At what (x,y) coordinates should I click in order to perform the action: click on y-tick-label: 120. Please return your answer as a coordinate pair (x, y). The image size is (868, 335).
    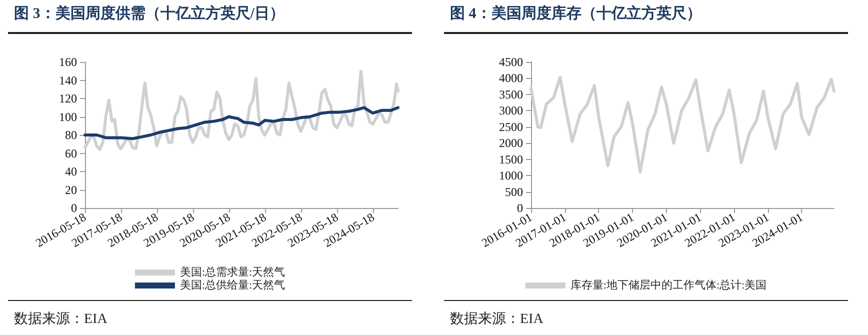
    Looking at the image, I should click on (68, 99).